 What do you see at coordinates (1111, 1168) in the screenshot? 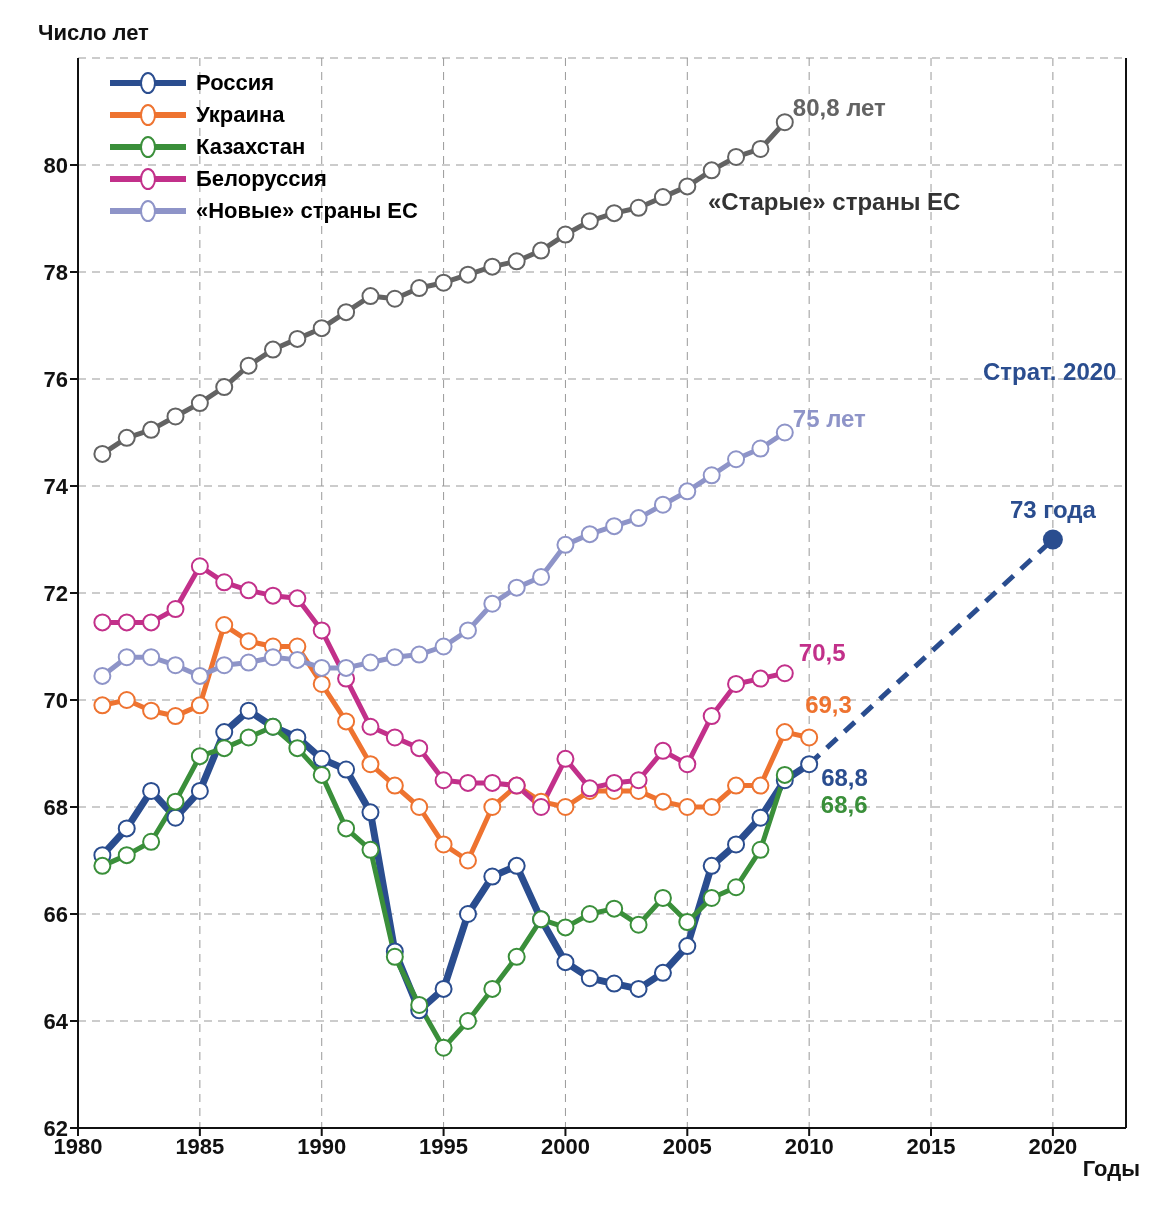
I see `x-axis-title: Годы` at bounding box center [1111, 1168].